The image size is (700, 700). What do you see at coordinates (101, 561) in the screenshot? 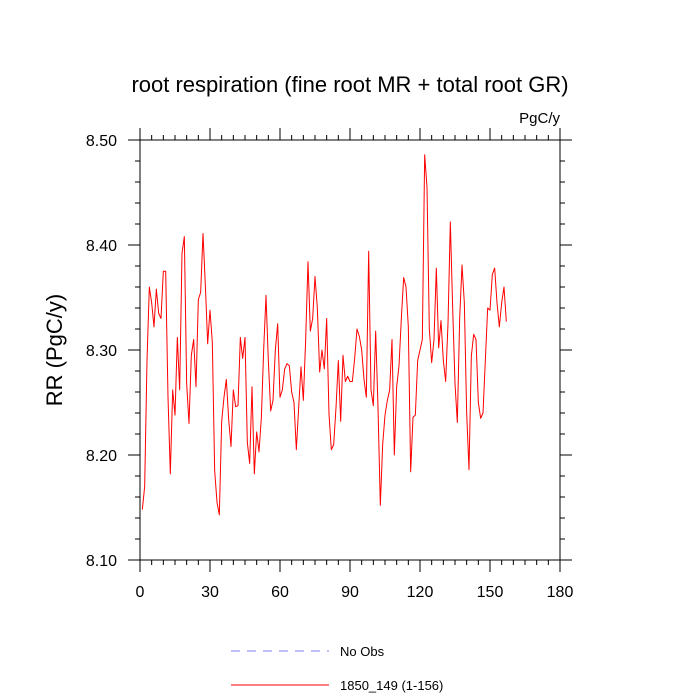
I see `y-tick-label: 8.10` at bounding box center [101, 561].